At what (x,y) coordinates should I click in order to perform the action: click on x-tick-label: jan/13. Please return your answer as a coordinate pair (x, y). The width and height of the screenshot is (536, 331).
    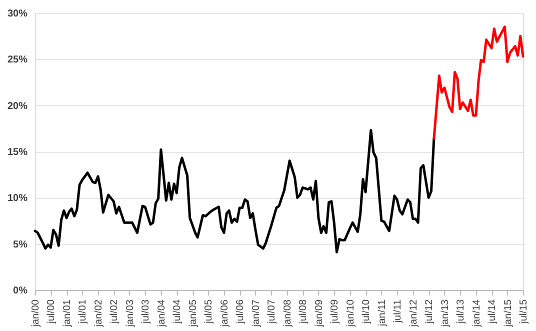
    Looking at the image, I should click on (445, 313).